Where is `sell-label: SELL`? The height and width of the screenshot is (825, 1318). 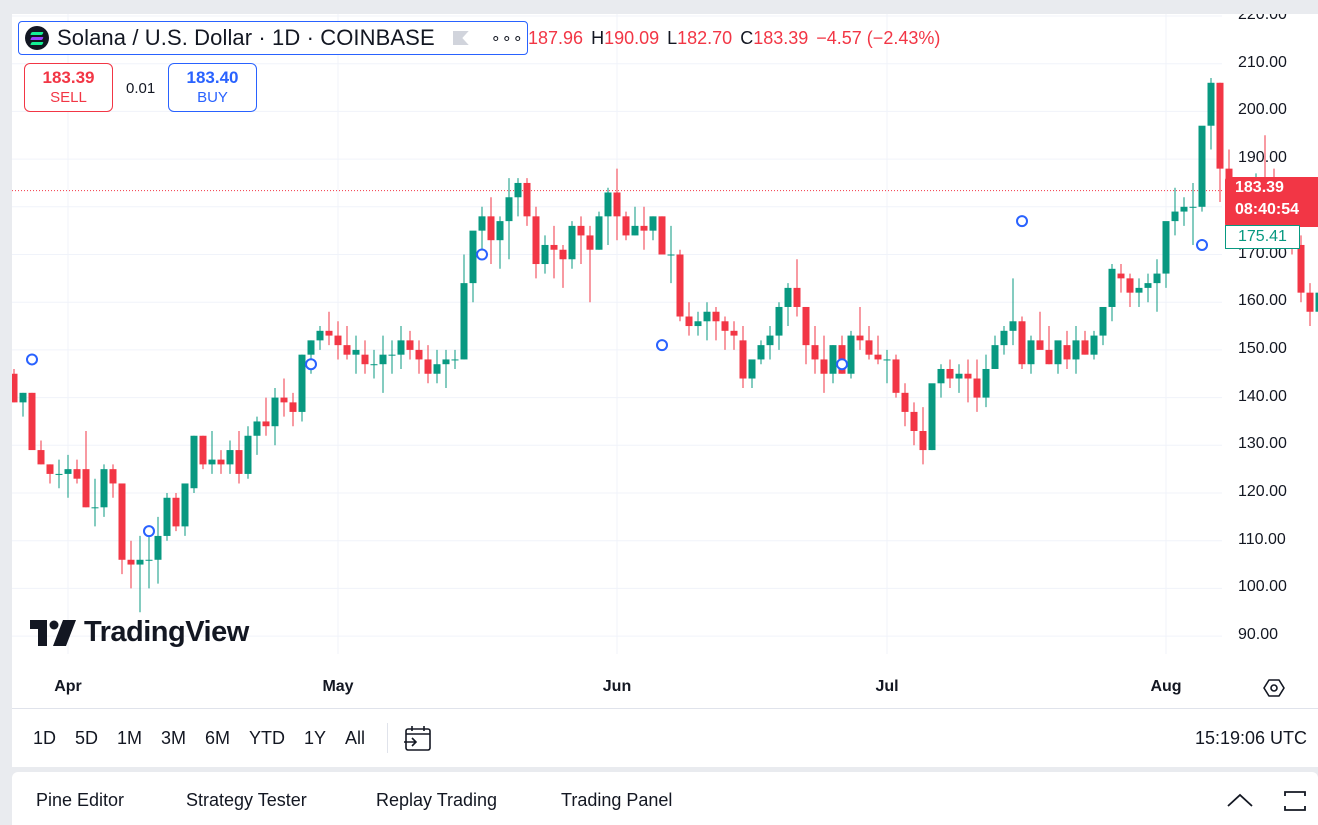
sell-label: SELL is located at coordinates (68, 97).